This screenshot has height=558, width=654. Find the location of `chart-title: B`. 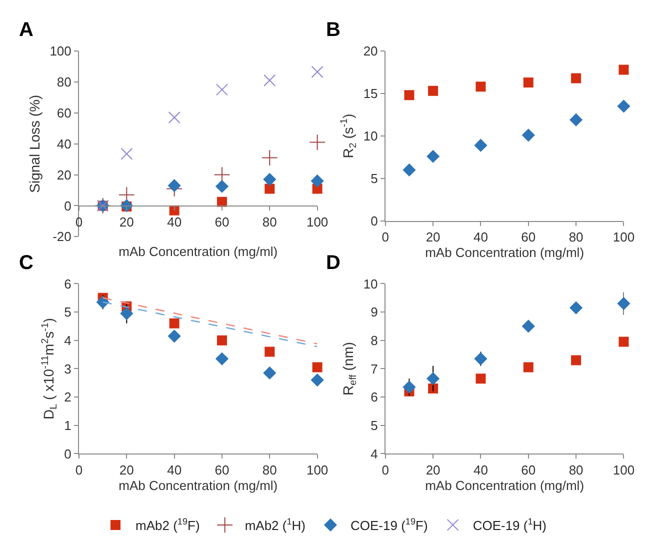

chart-title: B is located at coordinates (333, 30).